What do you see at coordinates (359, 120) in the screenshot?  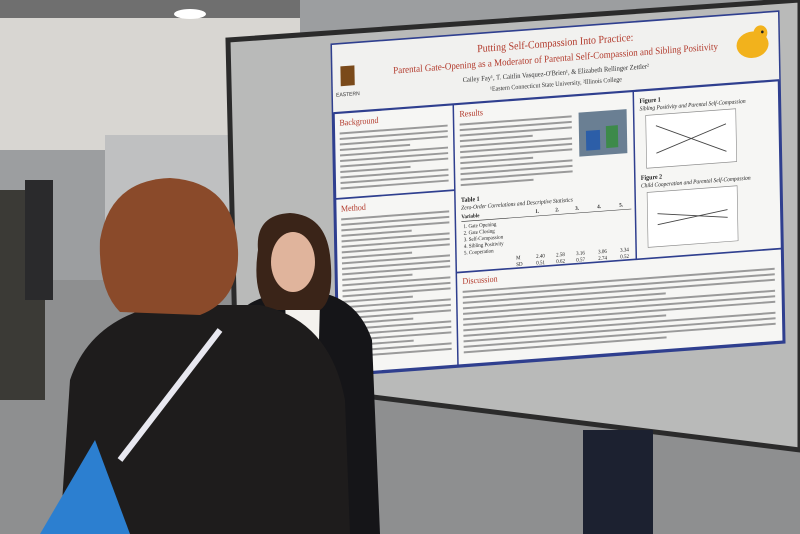 I see `section-heading: Background` at bounding box center [359, 120].